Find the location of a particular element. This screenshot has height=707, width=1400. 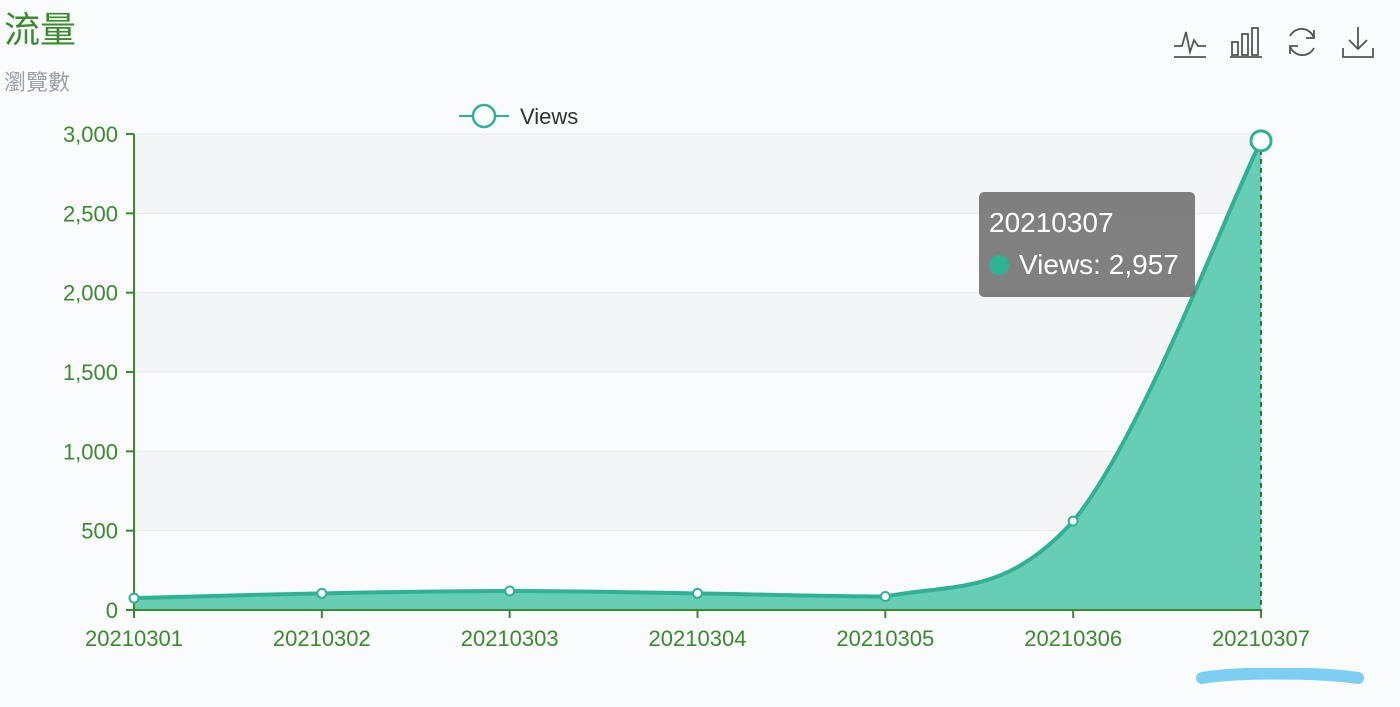

x-tick-label: 20210301 is located at coordinates (134, 638).